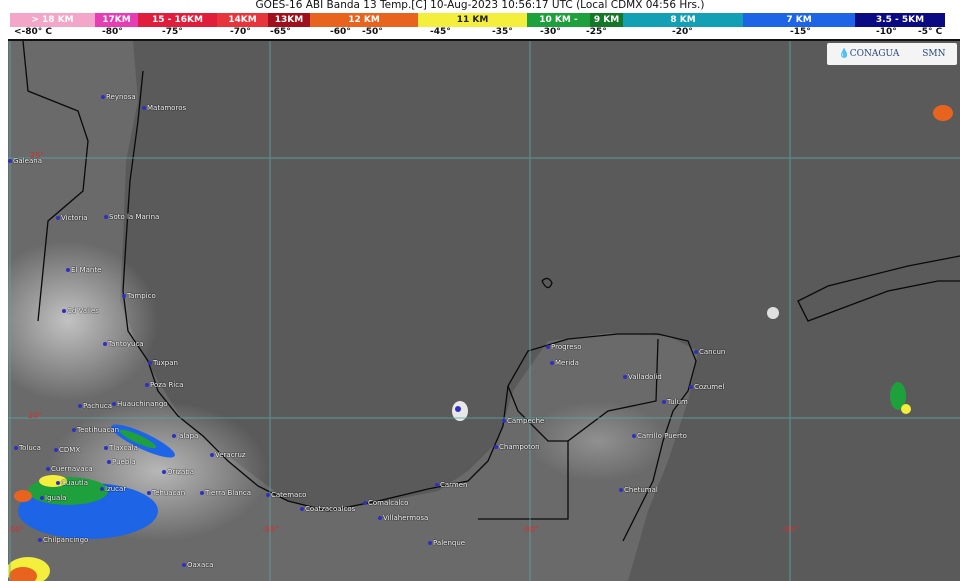 The height and width of the screenshot is (581, 960). Describe the element at coordinates (72, 483) in the screenshot. I see `city-label: Cuautla` at that location.